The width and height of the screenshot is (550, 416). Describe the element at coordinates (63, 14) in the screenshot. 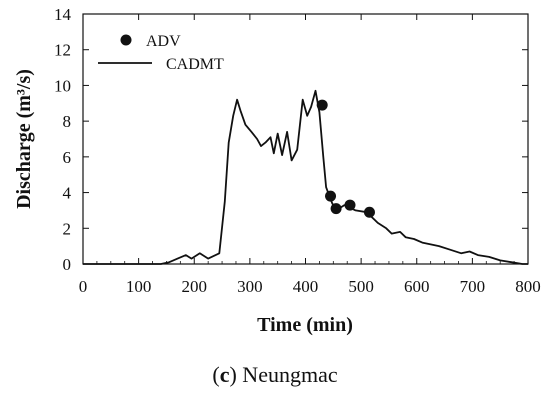

I see `y-tick-label: 14` at that location.